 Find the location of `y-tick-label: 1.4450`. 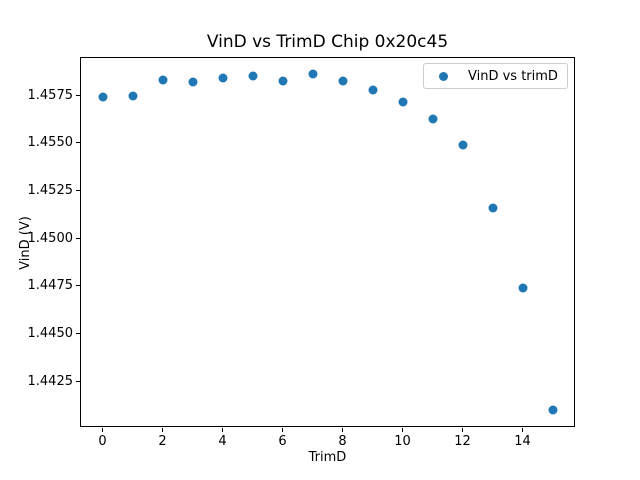

y-tick-label: 1.4450 is located at coordinates (50, 334).